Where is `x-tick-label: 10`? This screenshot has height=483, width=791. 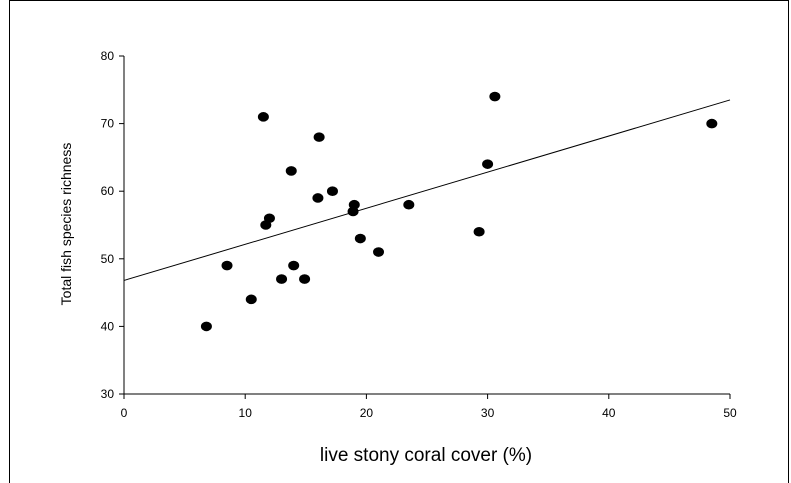 x-tick-label: 10 is located at coordinates (246, 413).